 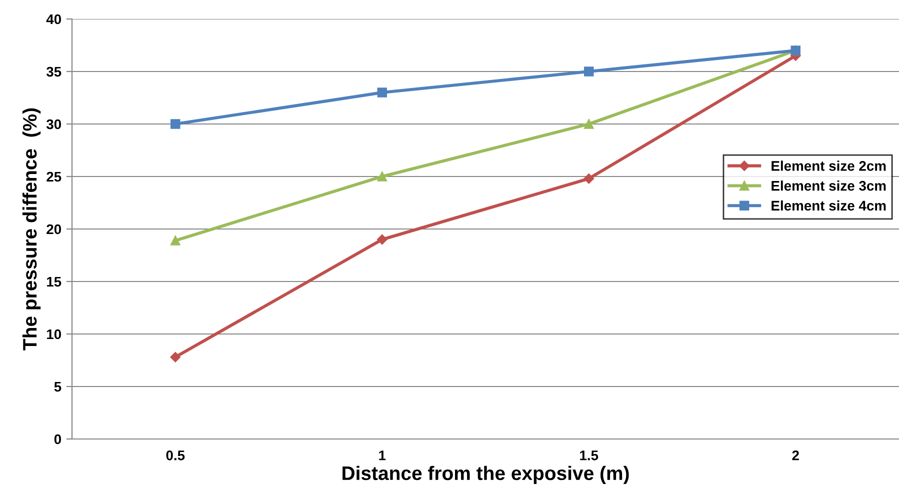 What do you see at coordinates (829, 165) in the screenshot?
I see `legend-label: Element size 2cm` at bounding box center [829, 165].